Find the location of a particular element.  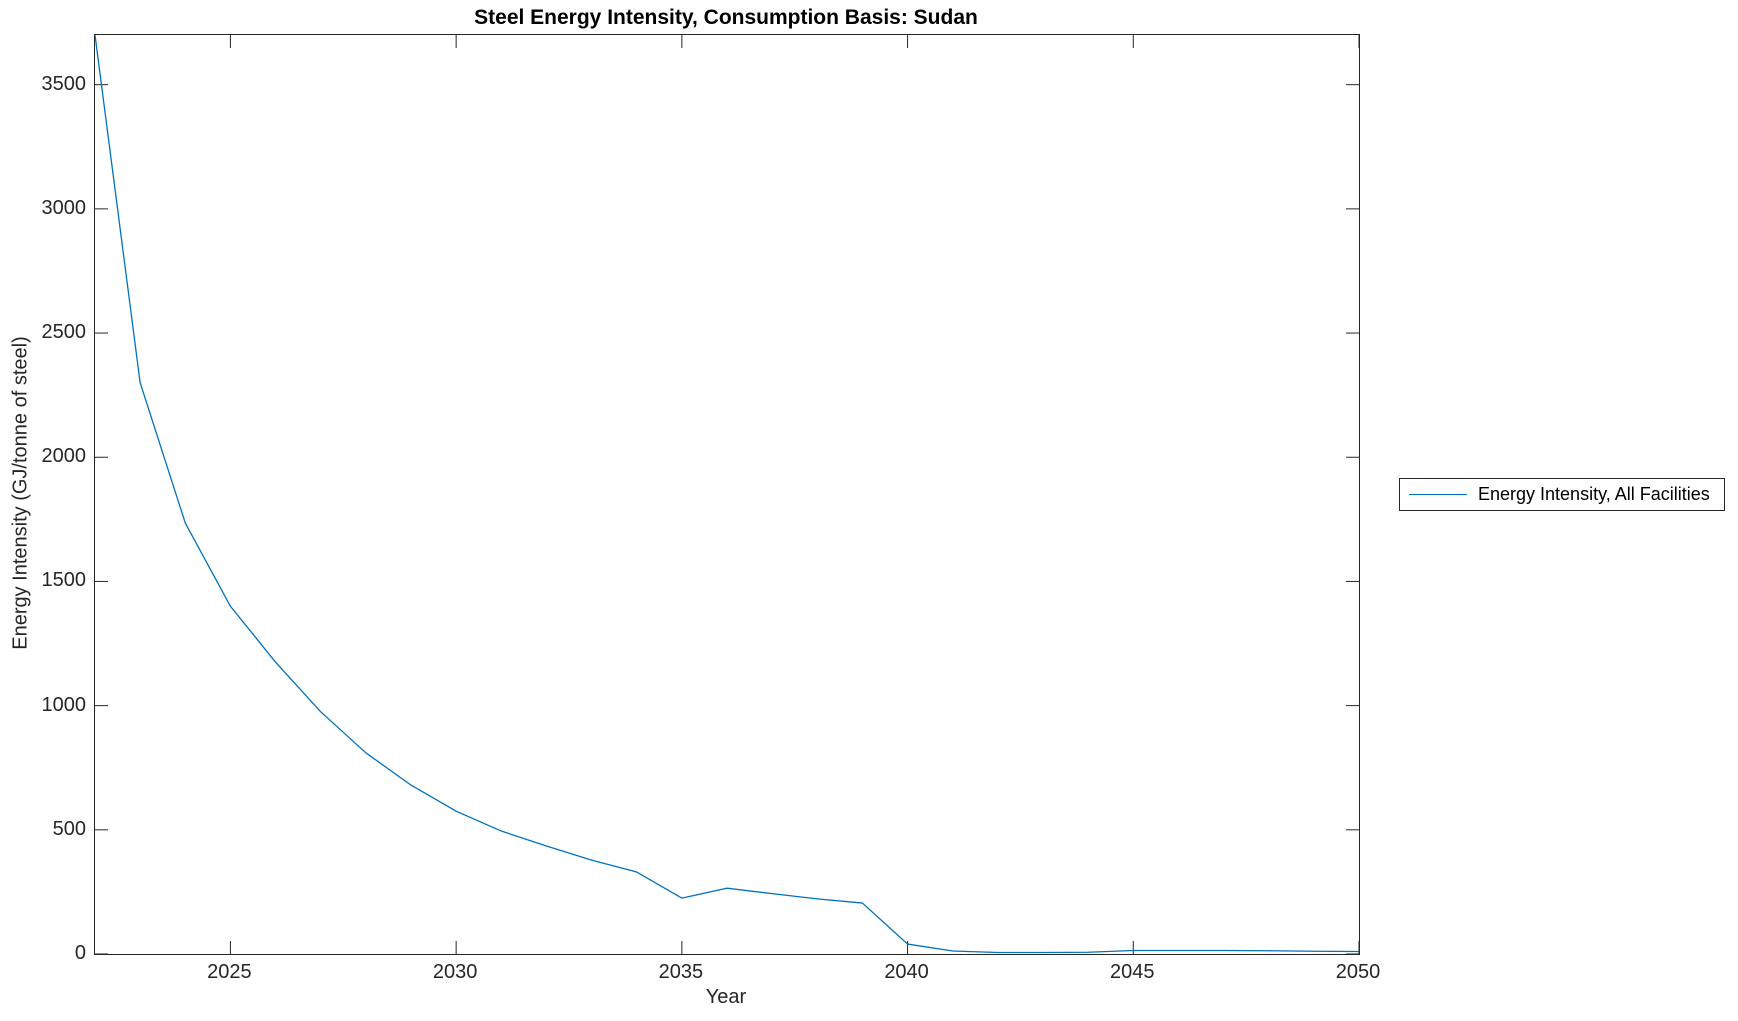

y-tick-label: 0 is located at coordinates (80, 953).